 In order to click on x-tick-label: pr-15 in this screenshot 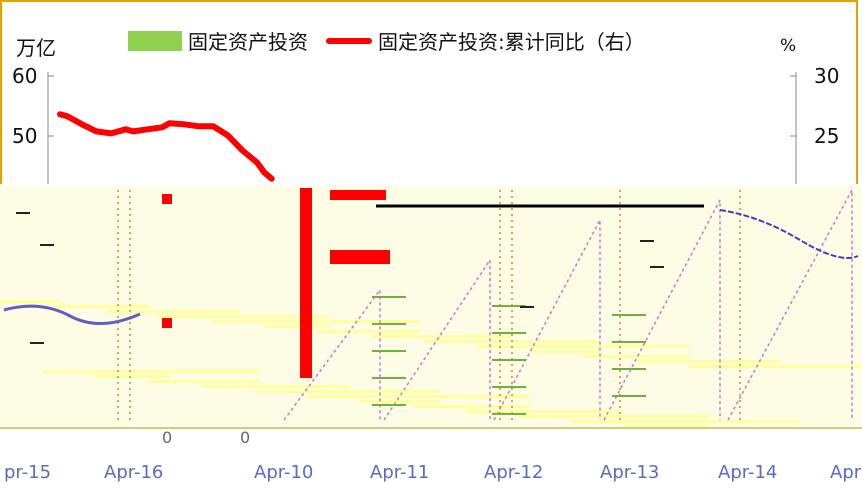, I will do `click(28, 472)`.